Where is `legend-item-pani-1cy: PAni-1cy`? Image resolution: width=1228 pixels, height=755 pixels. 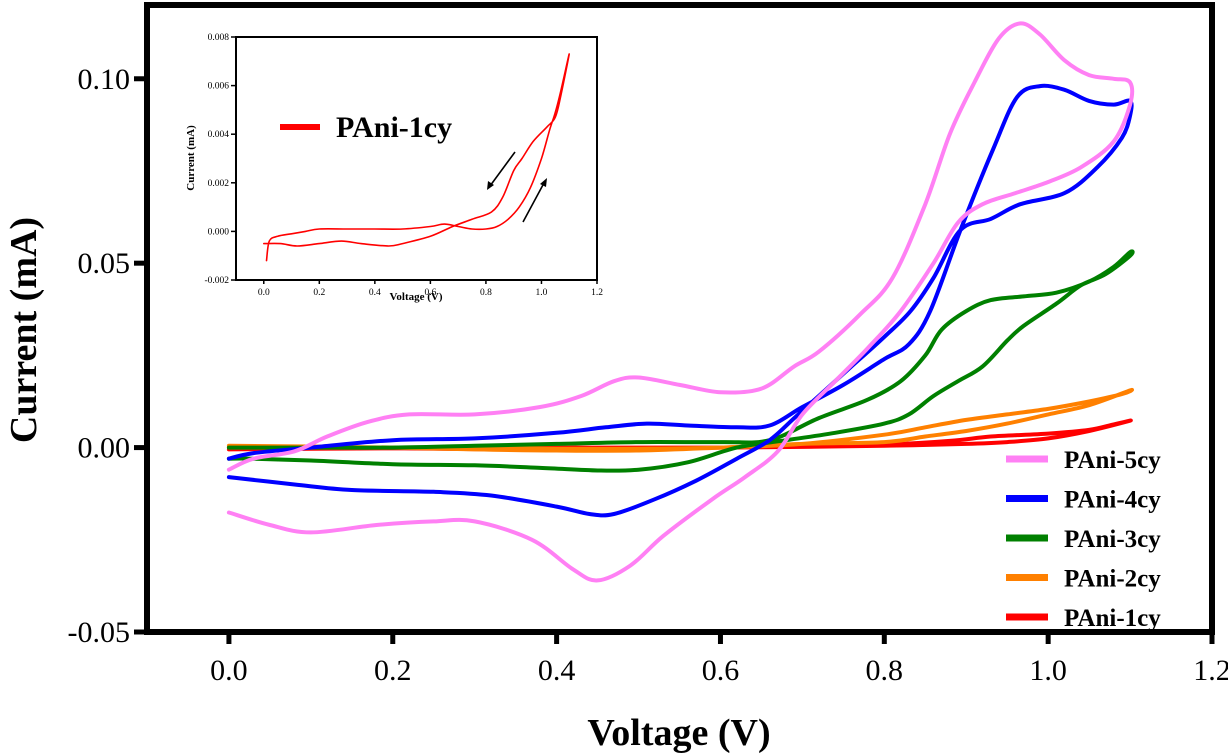
legend-item-pani-1cy: PAni-1cy is located at coordinates (1083, 618).